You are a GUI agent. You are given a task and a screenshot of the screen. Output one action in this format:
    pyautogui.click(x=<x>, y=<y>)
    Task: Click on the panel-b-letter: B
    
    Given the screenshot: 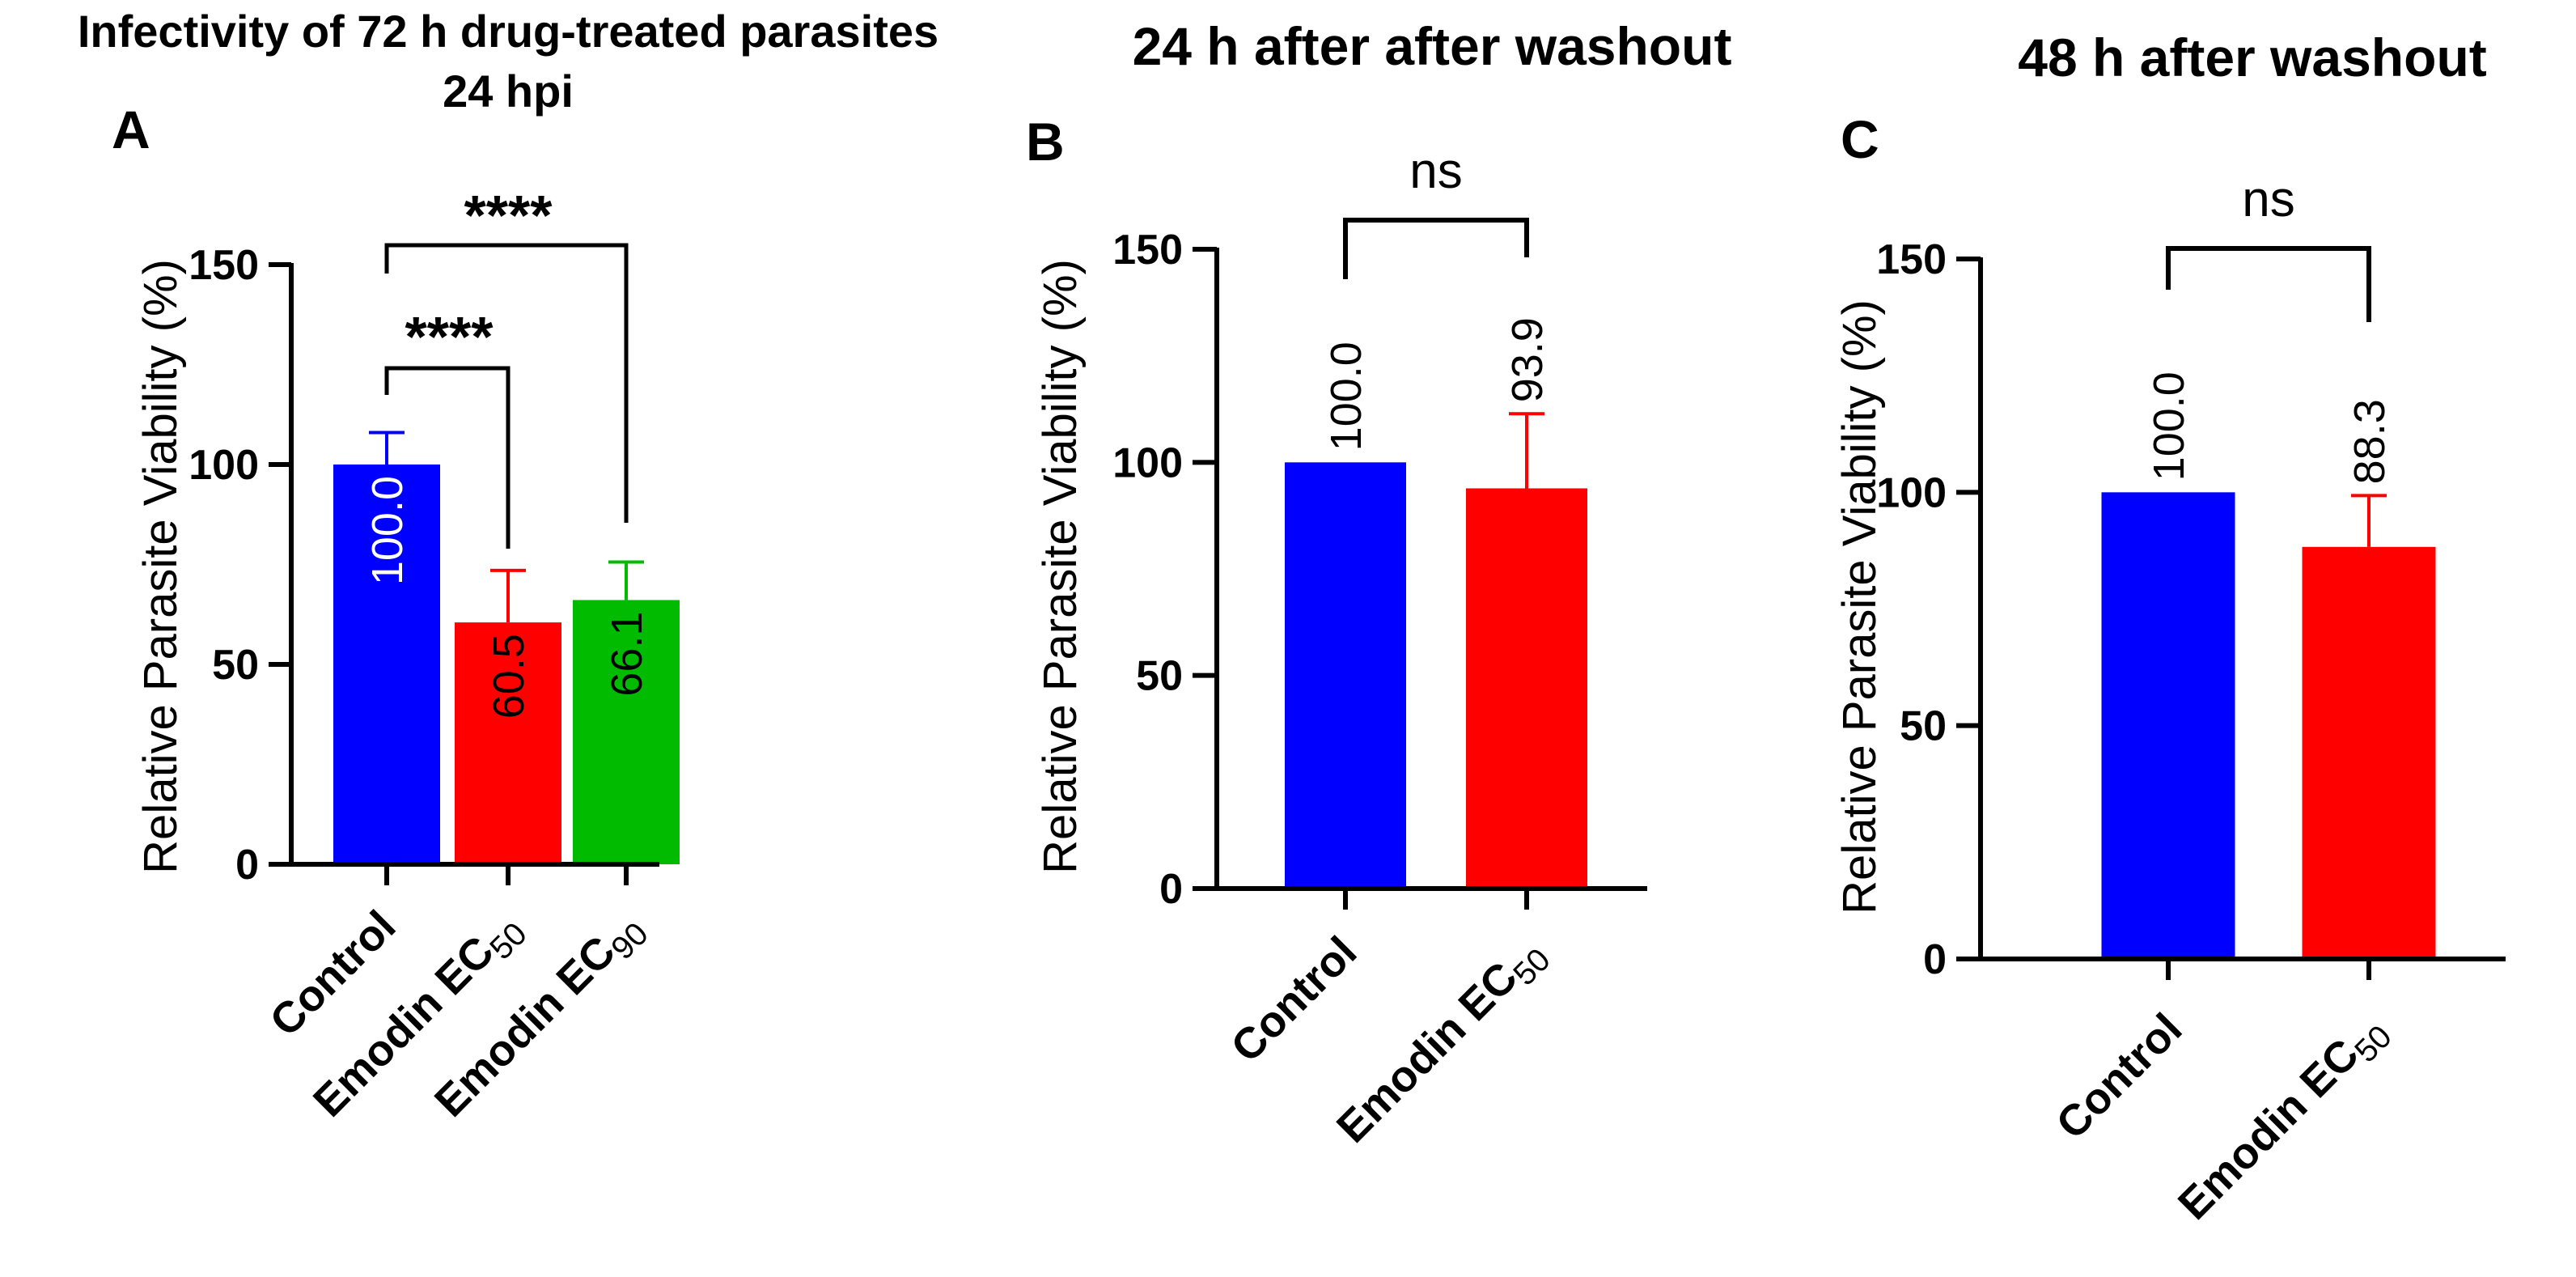 What is the action you would take?
    pyautogui.click(x=1045, y=142)
    